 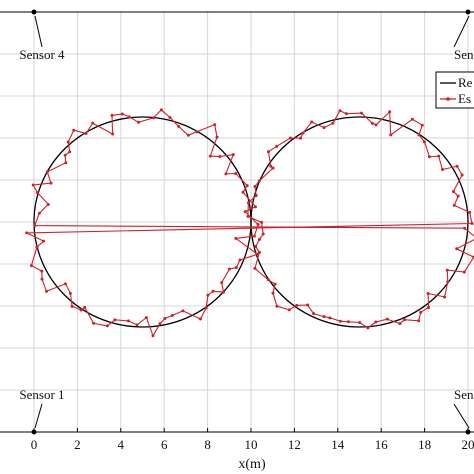 What do you see at coordinates (121, 444) in the screenshot?
I see `x-tick-label-2: 4` at bounding box center [121, 444].